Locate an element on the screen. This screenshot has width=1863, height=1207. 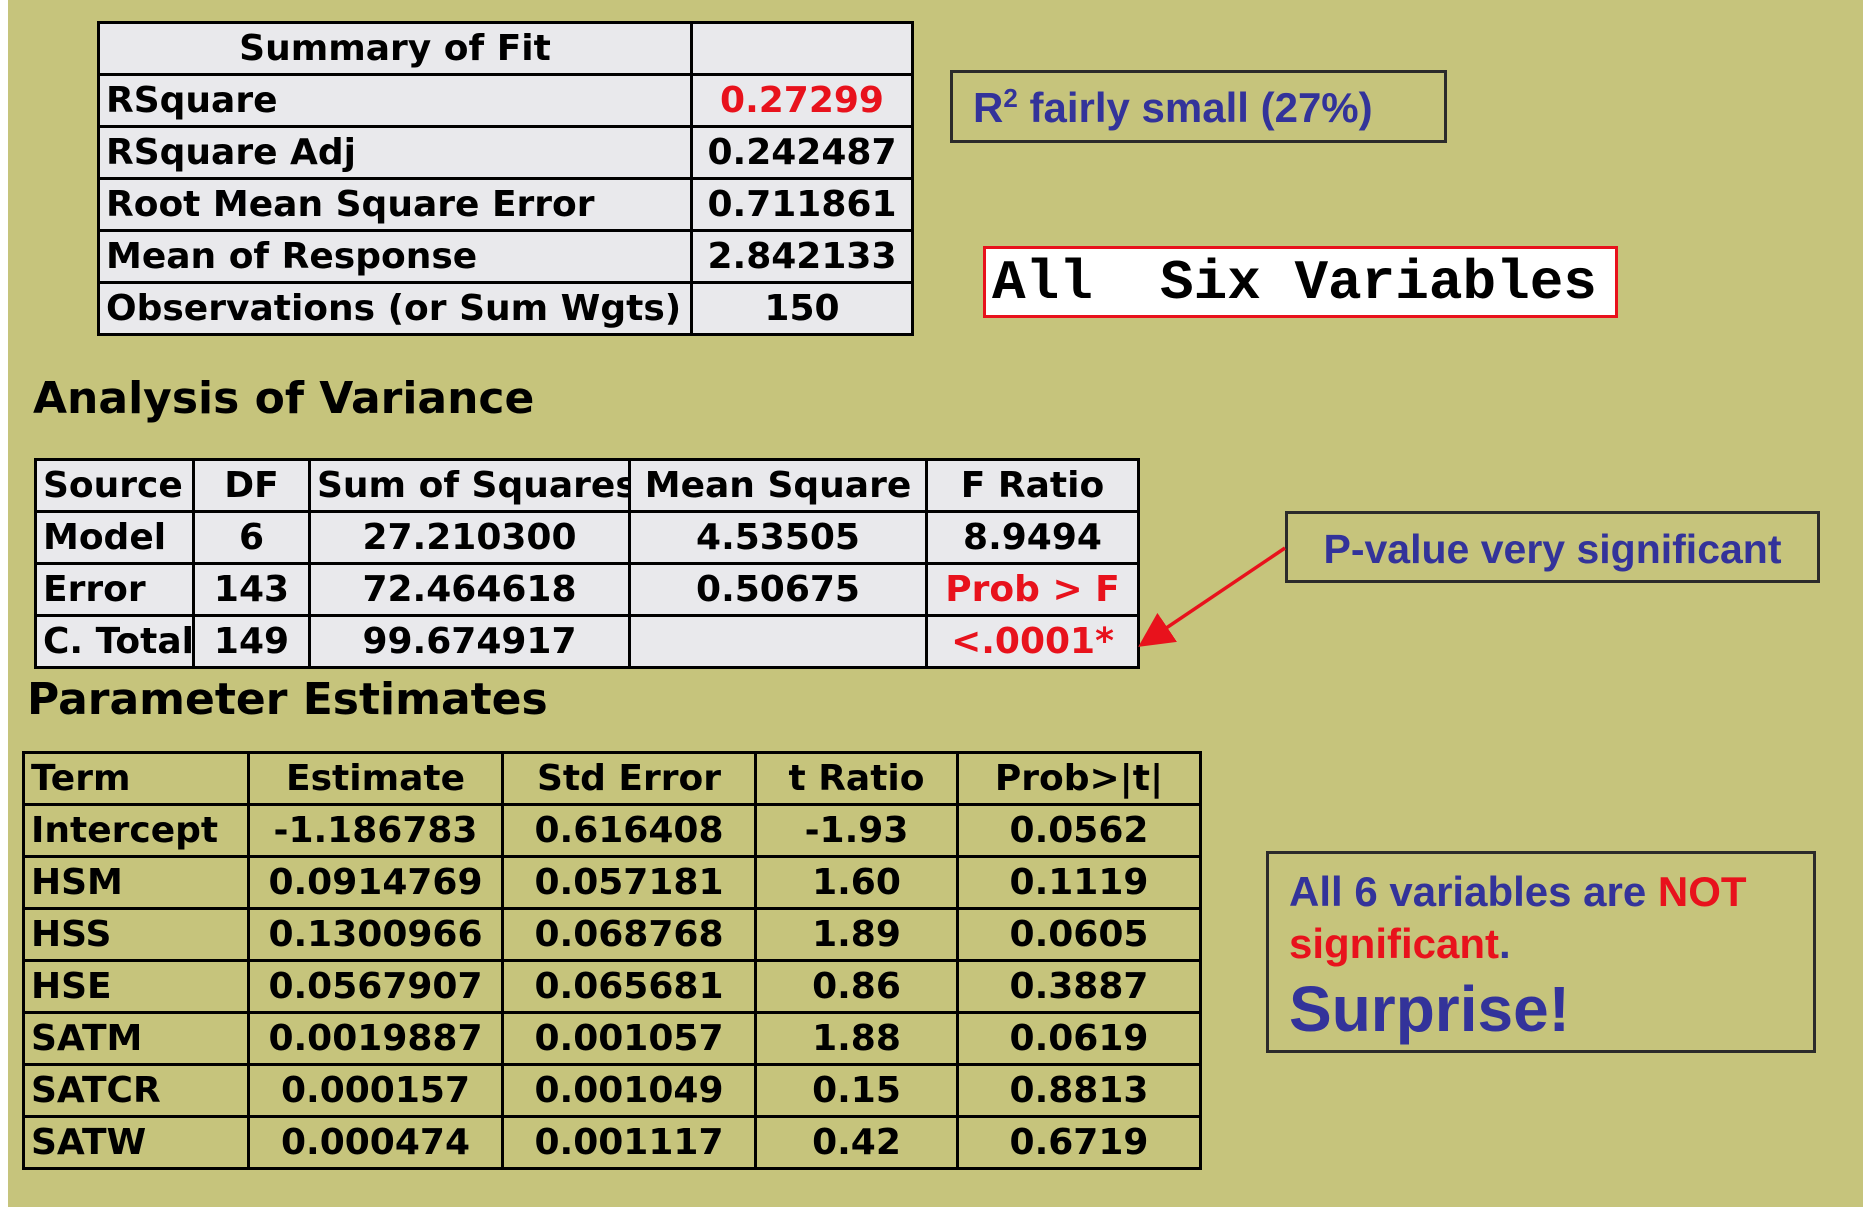
table-row: Root Mean Square Error 0.711861 is located at coordinates (505, 204).